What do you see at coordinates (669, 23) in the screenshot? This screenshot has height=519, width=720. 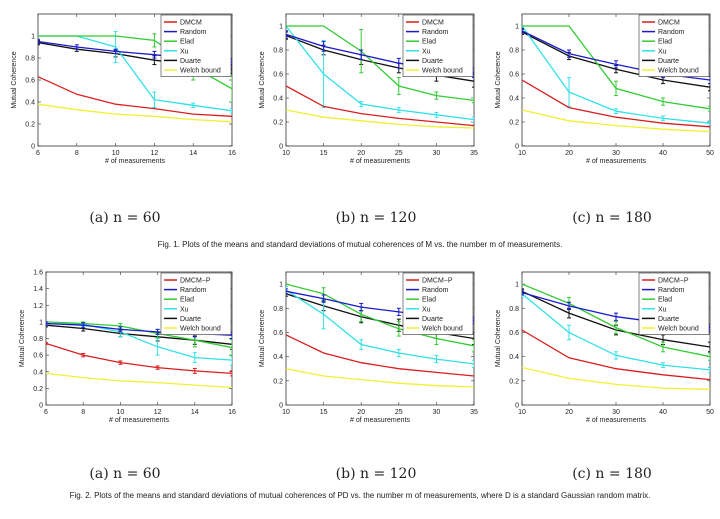 I see `legend-label: DMCM` at bounding box center [669, 23].